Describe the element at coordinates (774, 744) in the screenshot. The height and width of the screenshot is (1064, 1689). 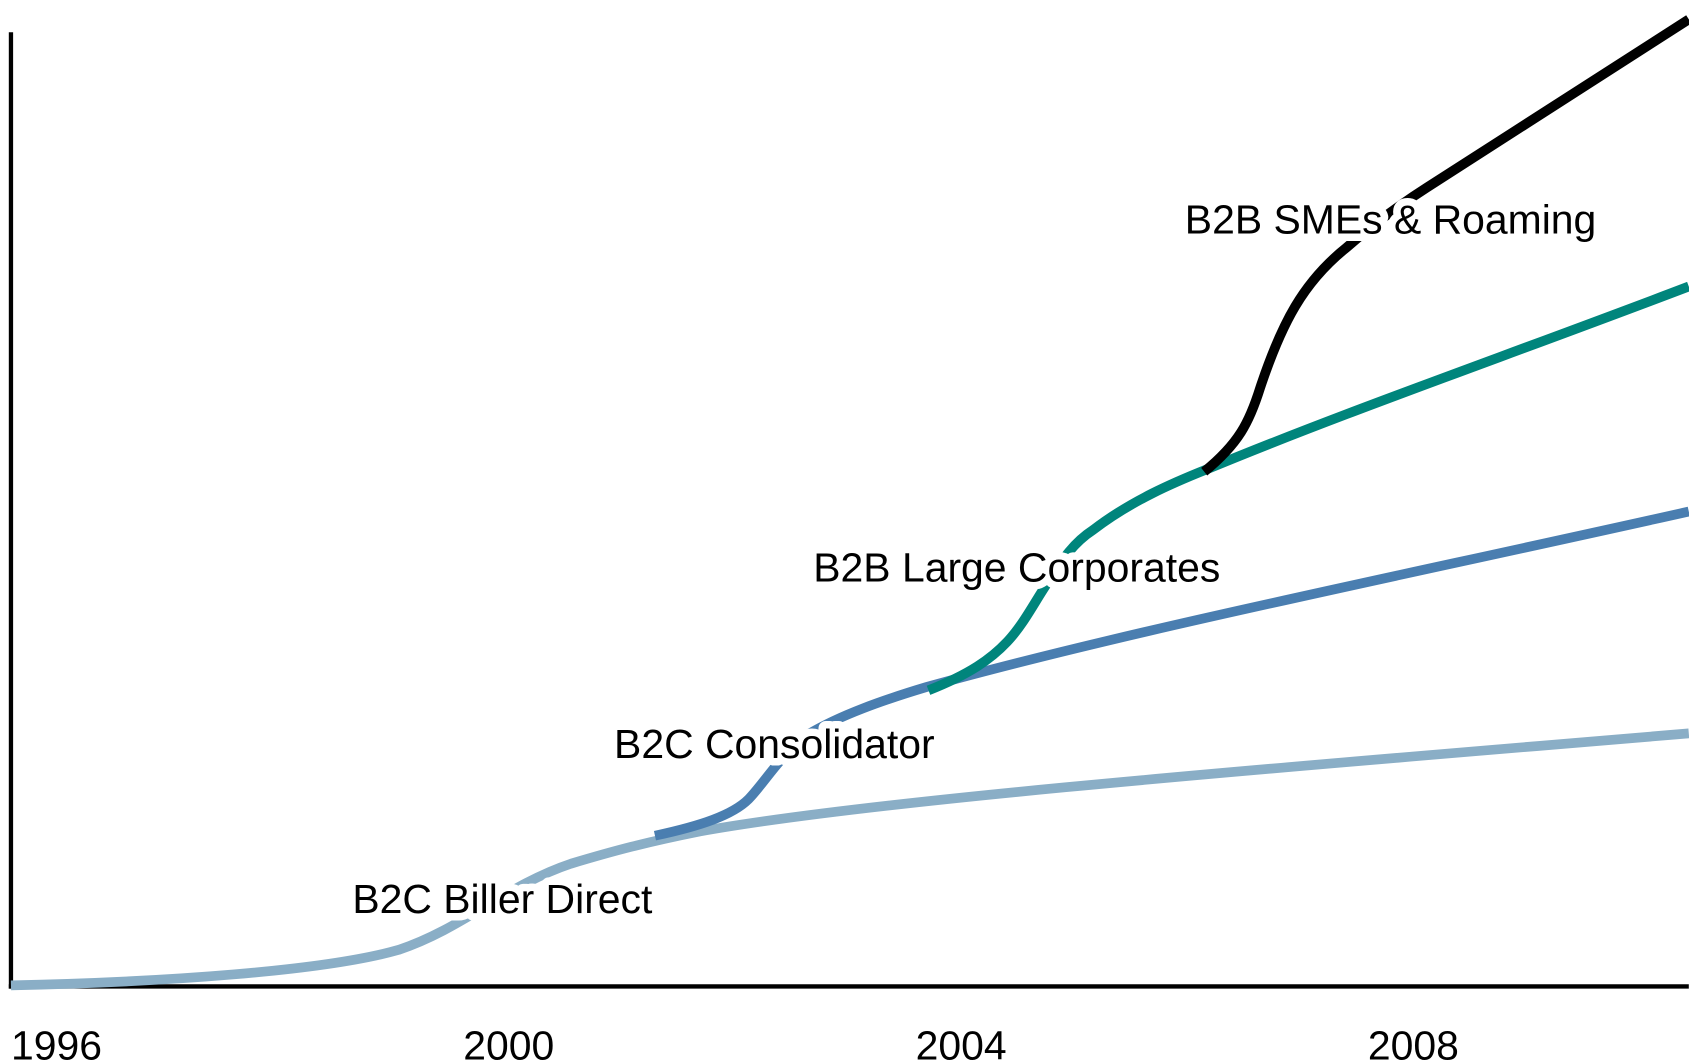
I see `curve-label: B2C Consolidator` at that location.